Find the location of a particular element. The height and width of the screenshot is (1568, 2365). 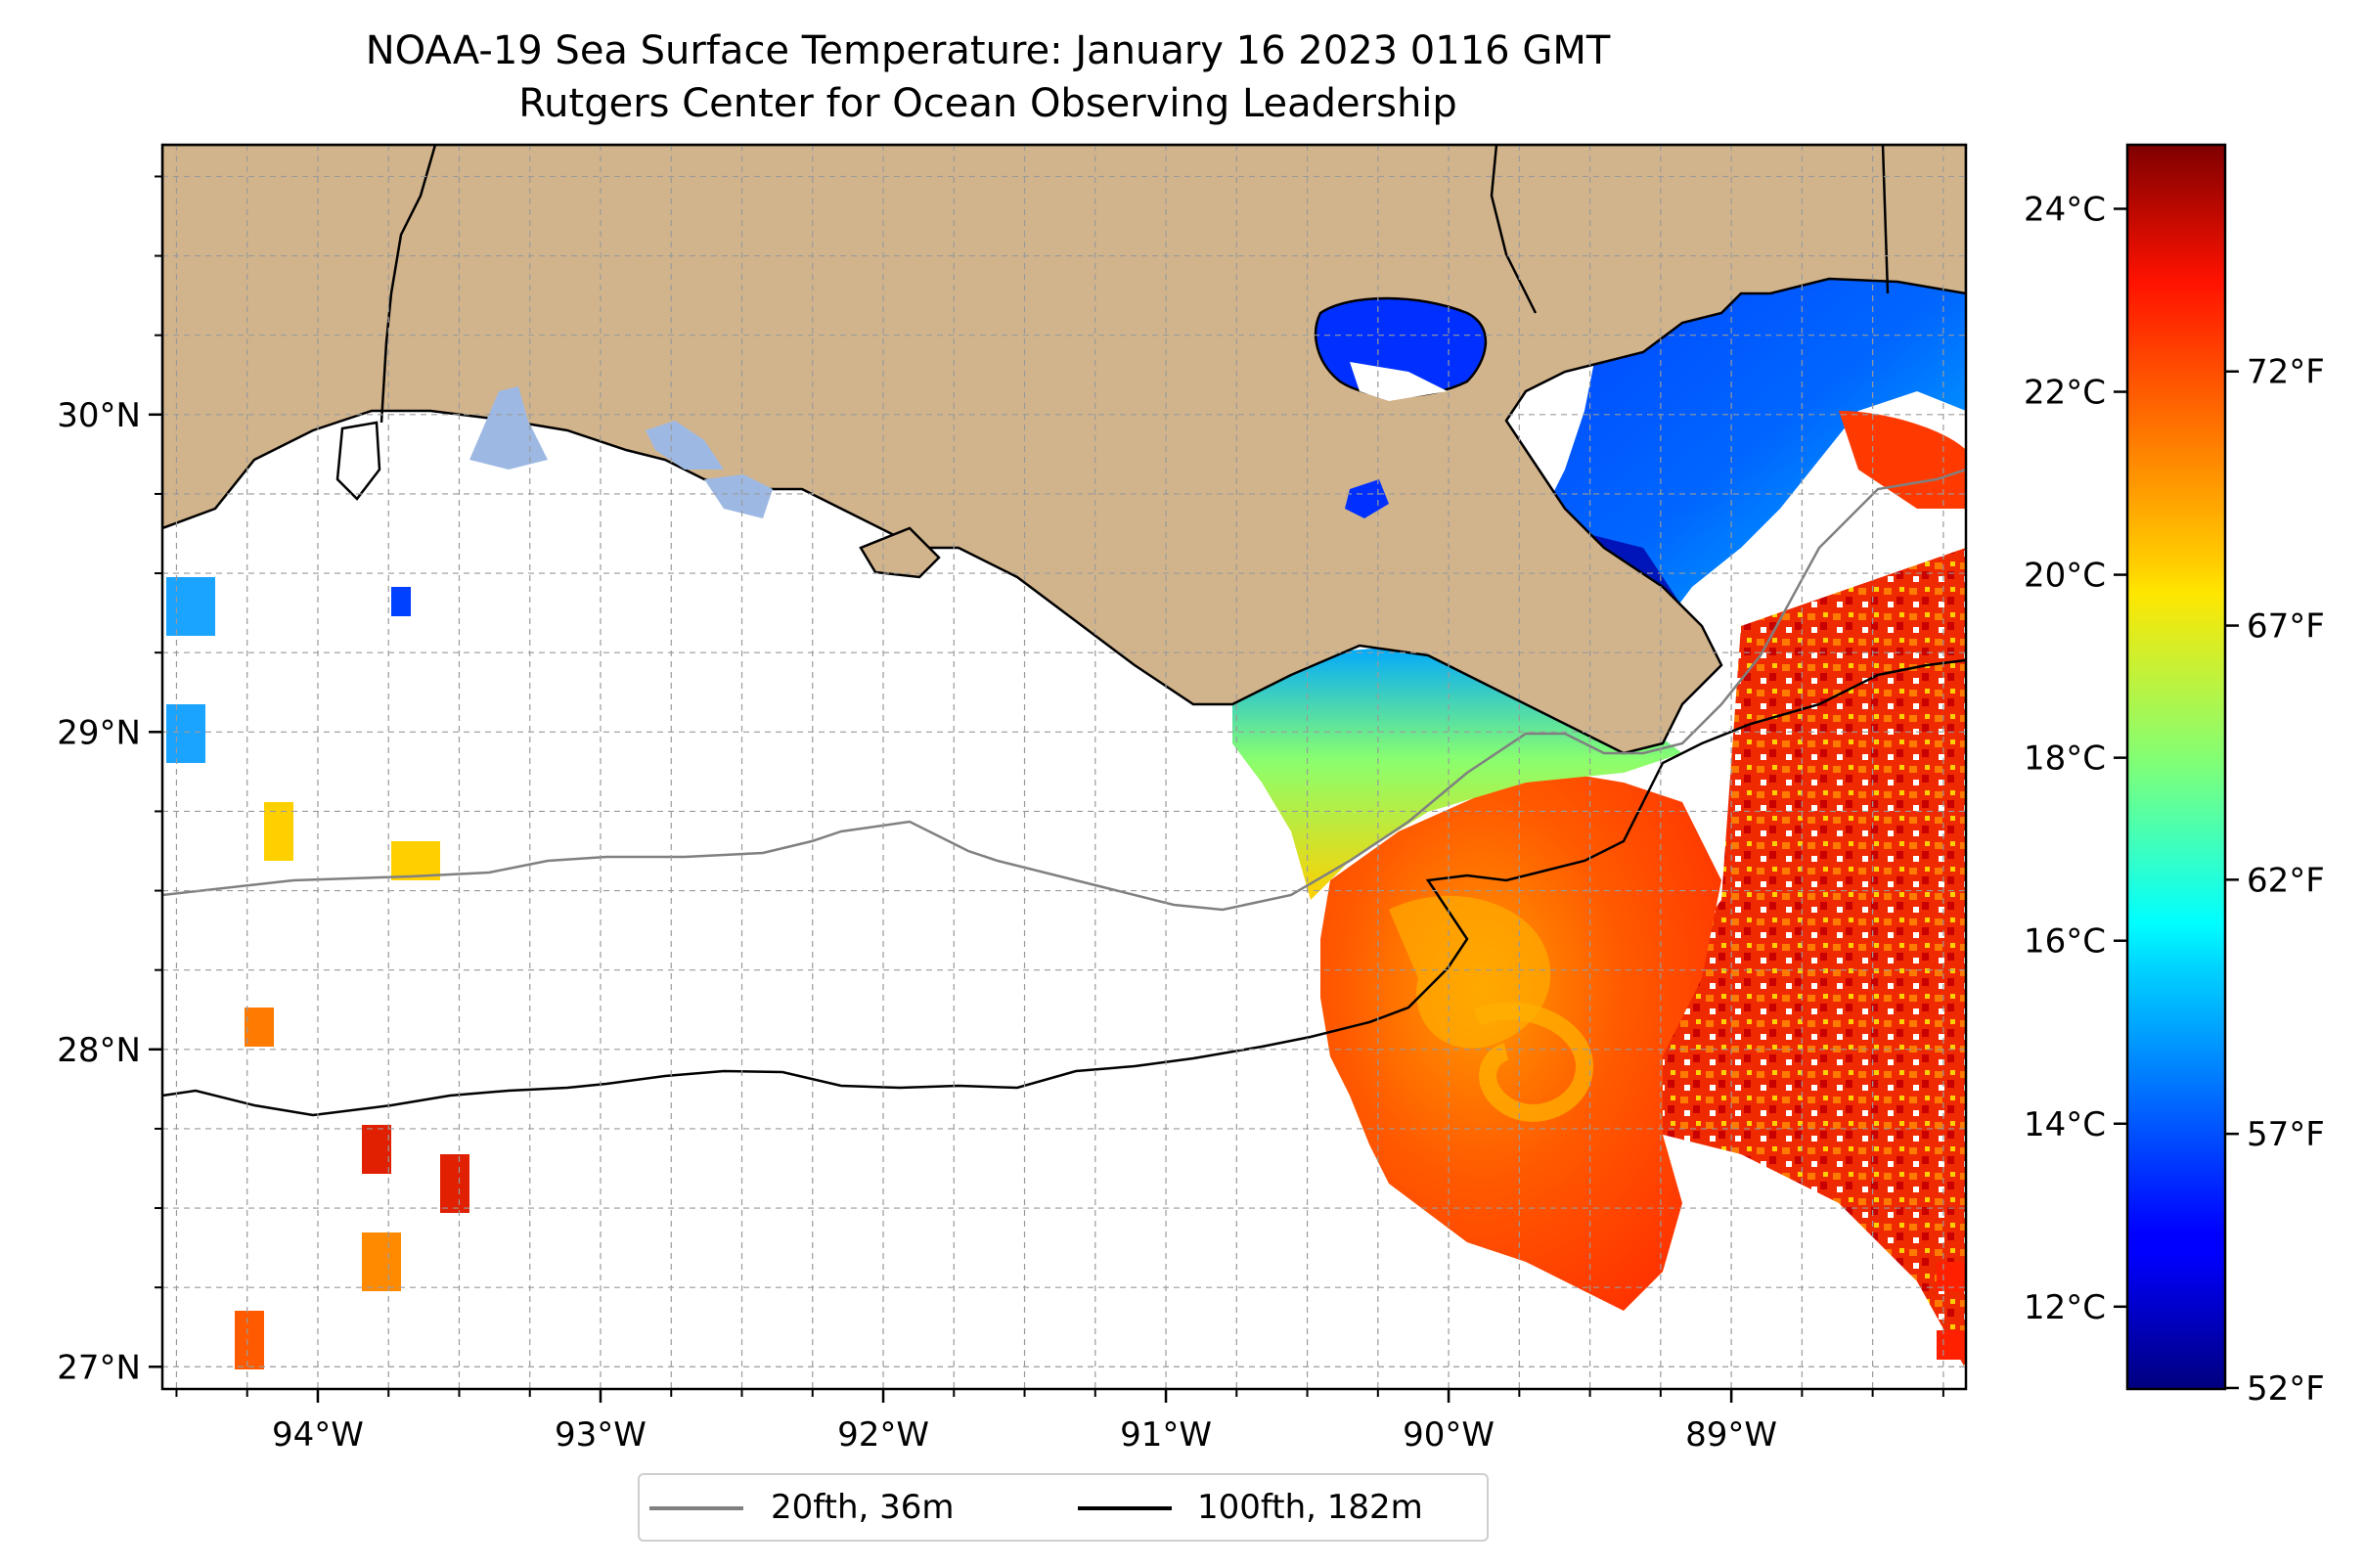

longitude-axis: 94°W 93°W 92°W 91°W 90°W 89°W is located at coordinates (1059, 1422).